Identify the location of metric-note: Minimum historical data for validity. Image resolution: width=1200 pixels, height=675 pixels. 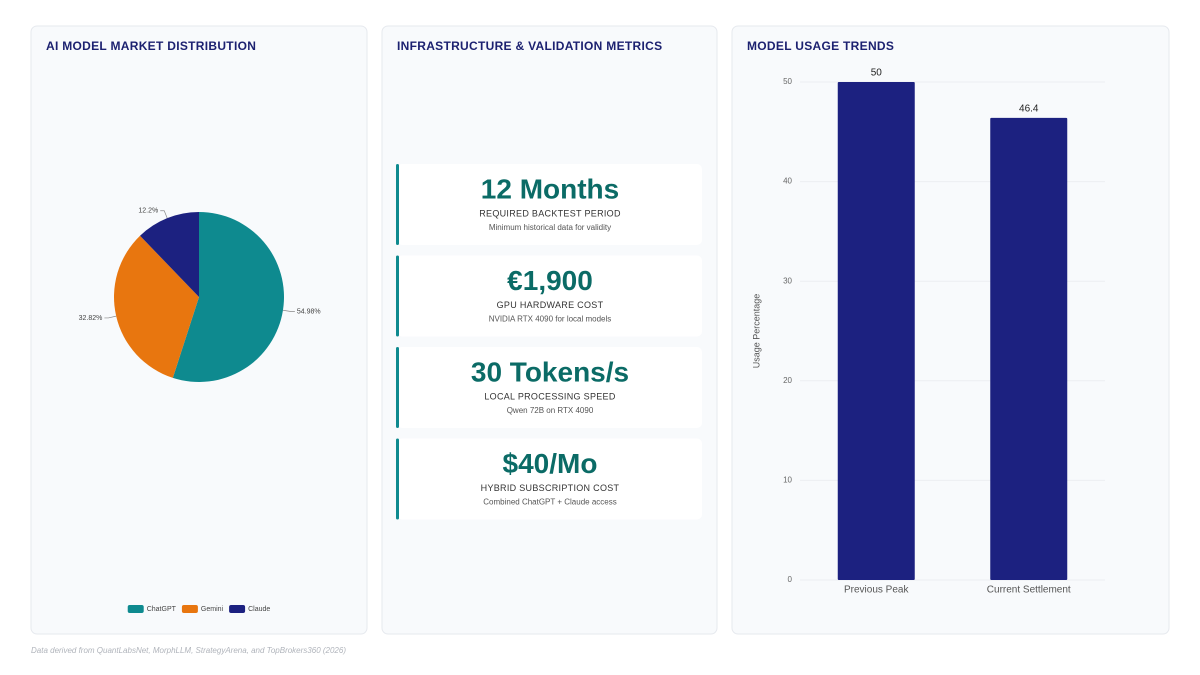
(550, 227).